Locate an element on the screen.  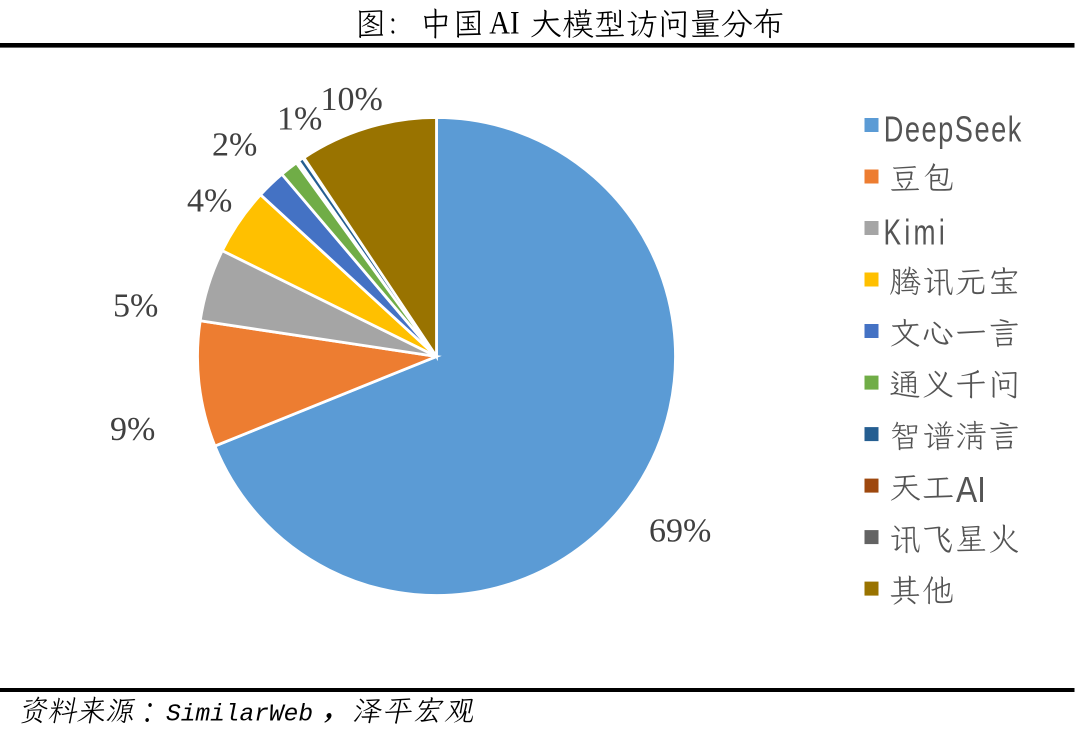
svg-text: 9% is located at coordinates (132, 429).